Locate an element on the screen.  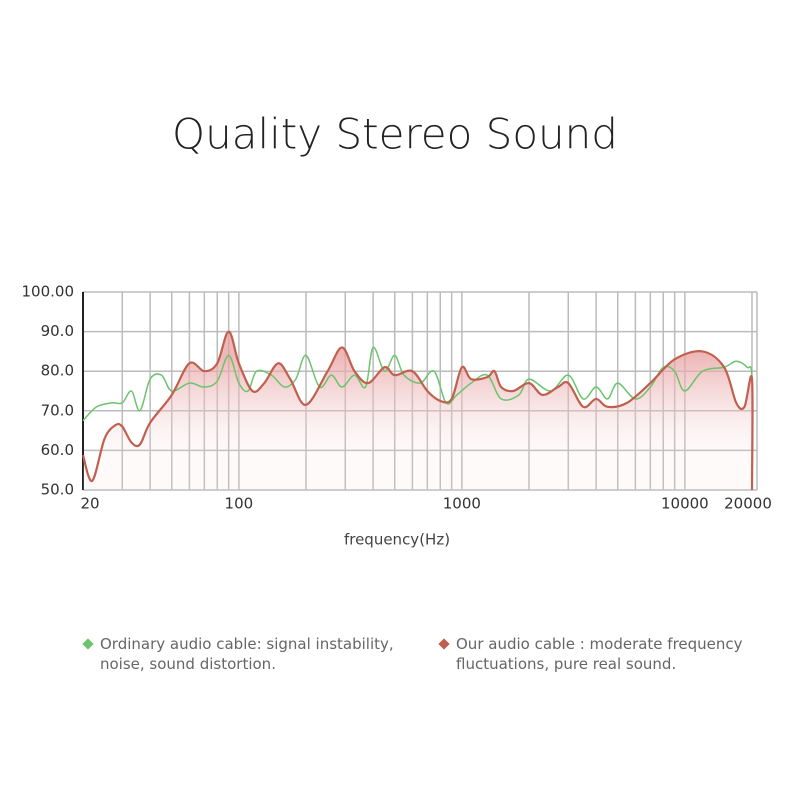
x-tick-label: 10000 is located at coordinates (685, 504).